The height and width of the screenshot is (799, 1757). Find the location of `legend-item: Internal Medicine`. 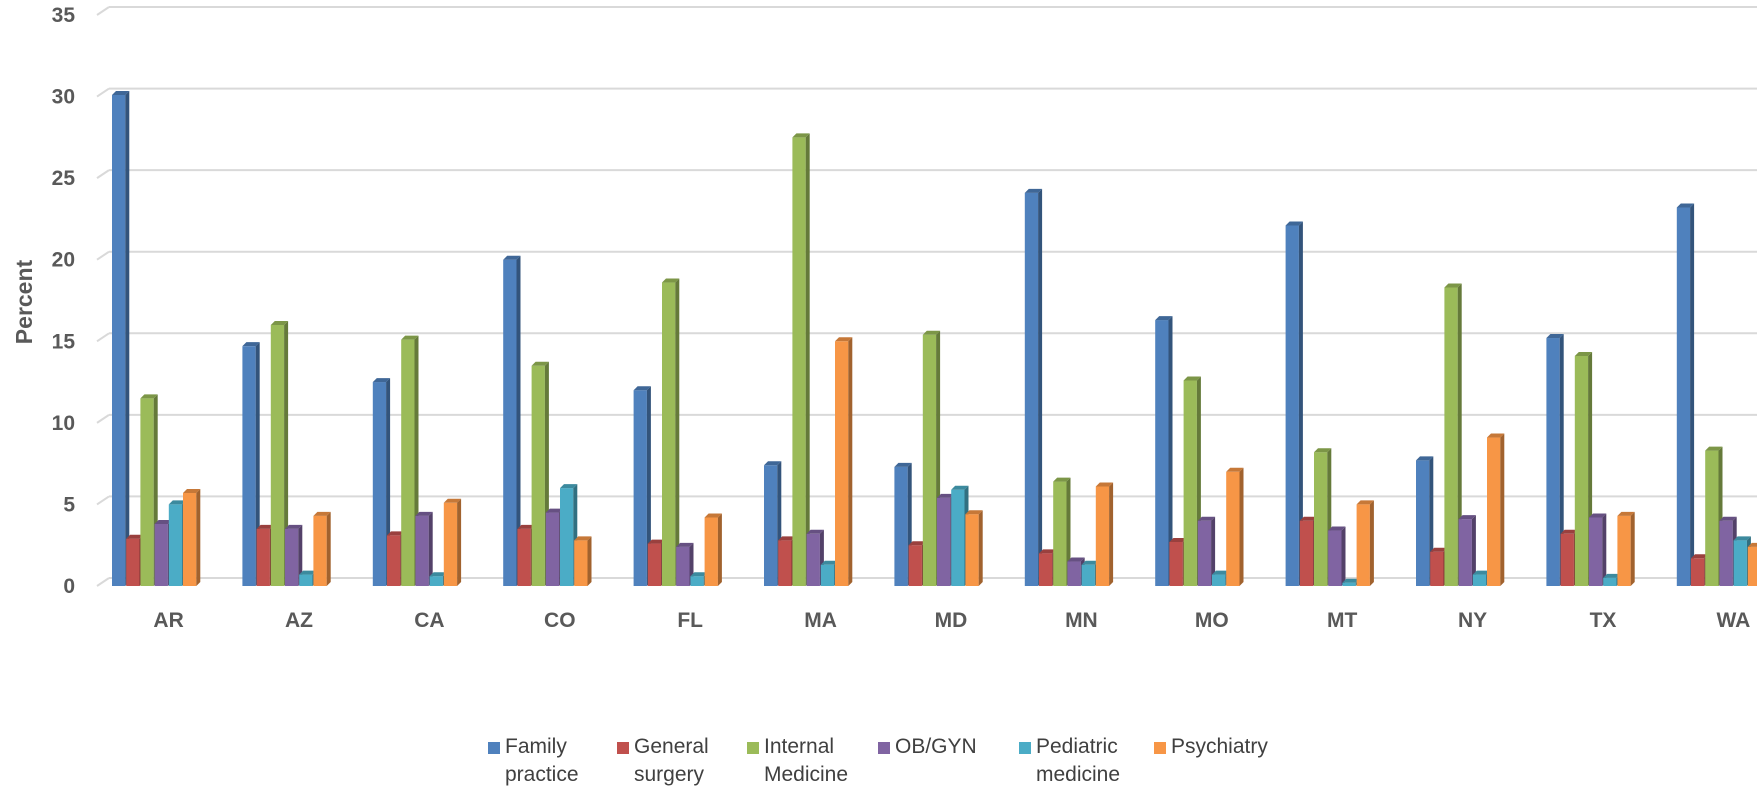

legend-item: Internal Medicine is located at coordinates (797, 760).